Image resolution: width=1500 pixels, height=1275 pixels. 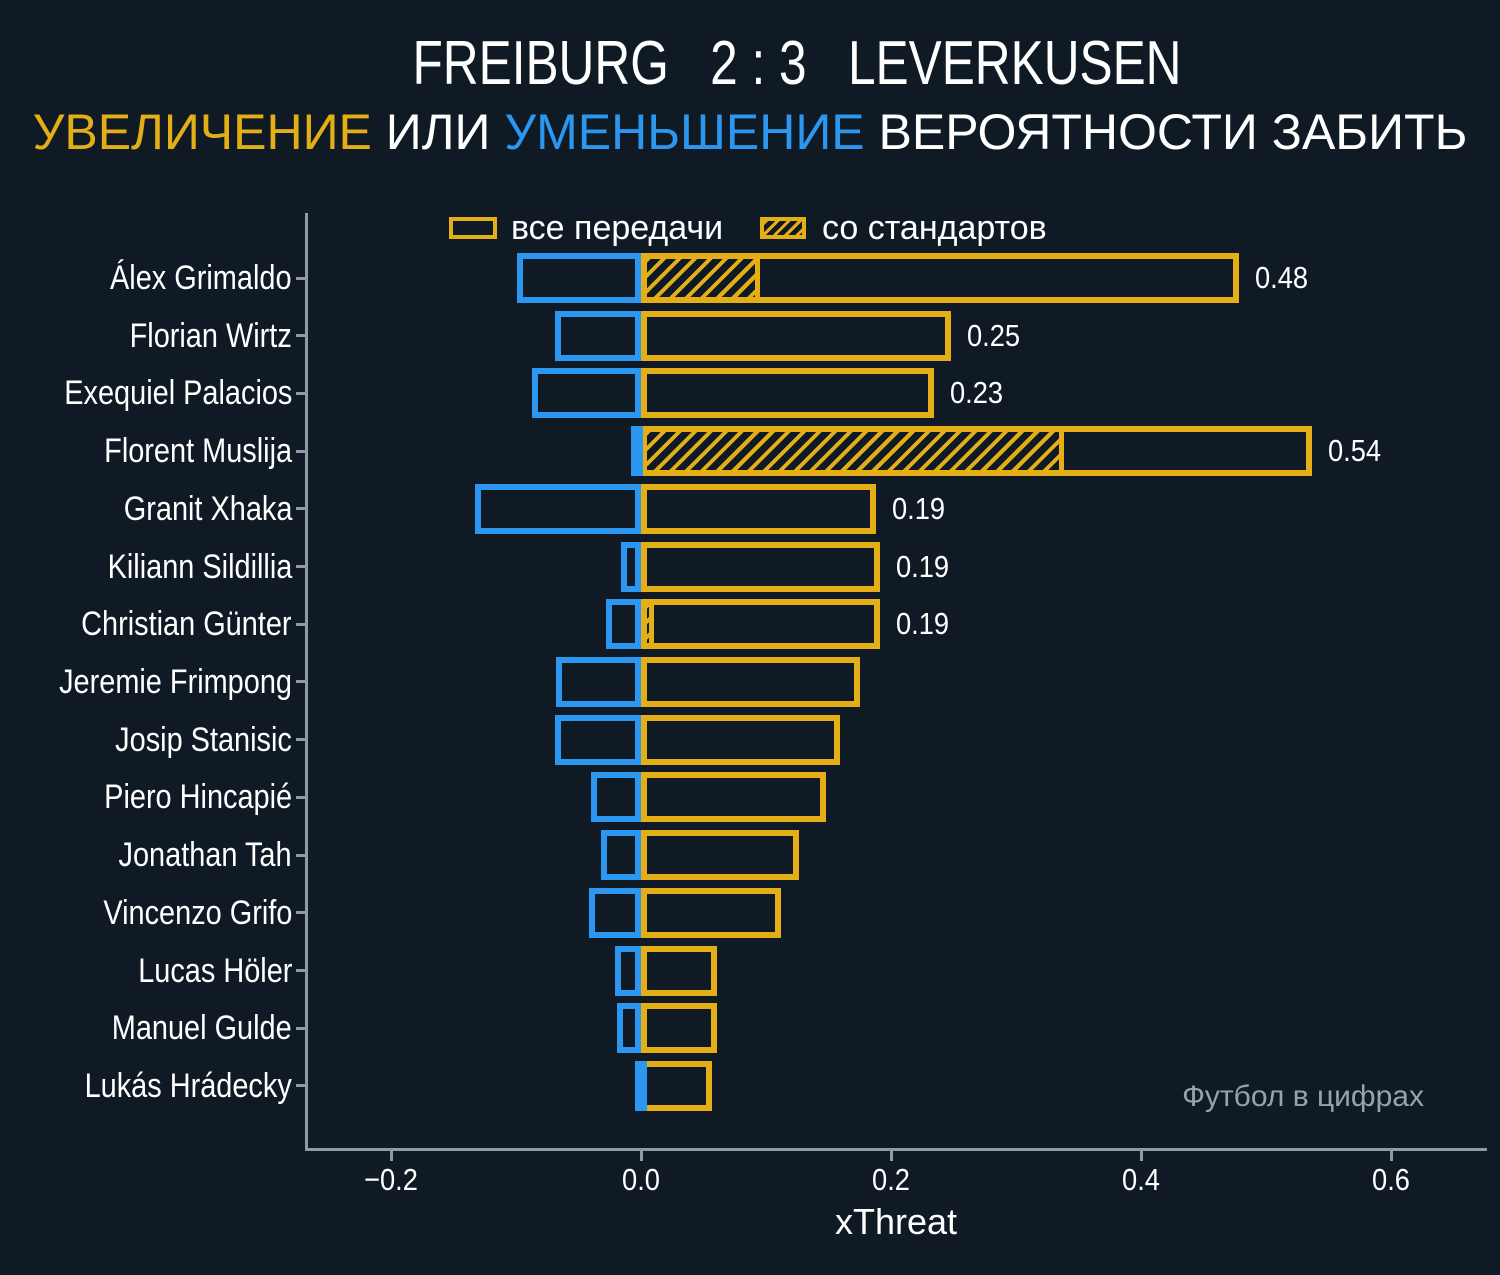 What do you see at coordinates (188, 1085) in the screenshot?
I see `player-name: Lukás Hrádecky` at bounding box center [188, 1085].